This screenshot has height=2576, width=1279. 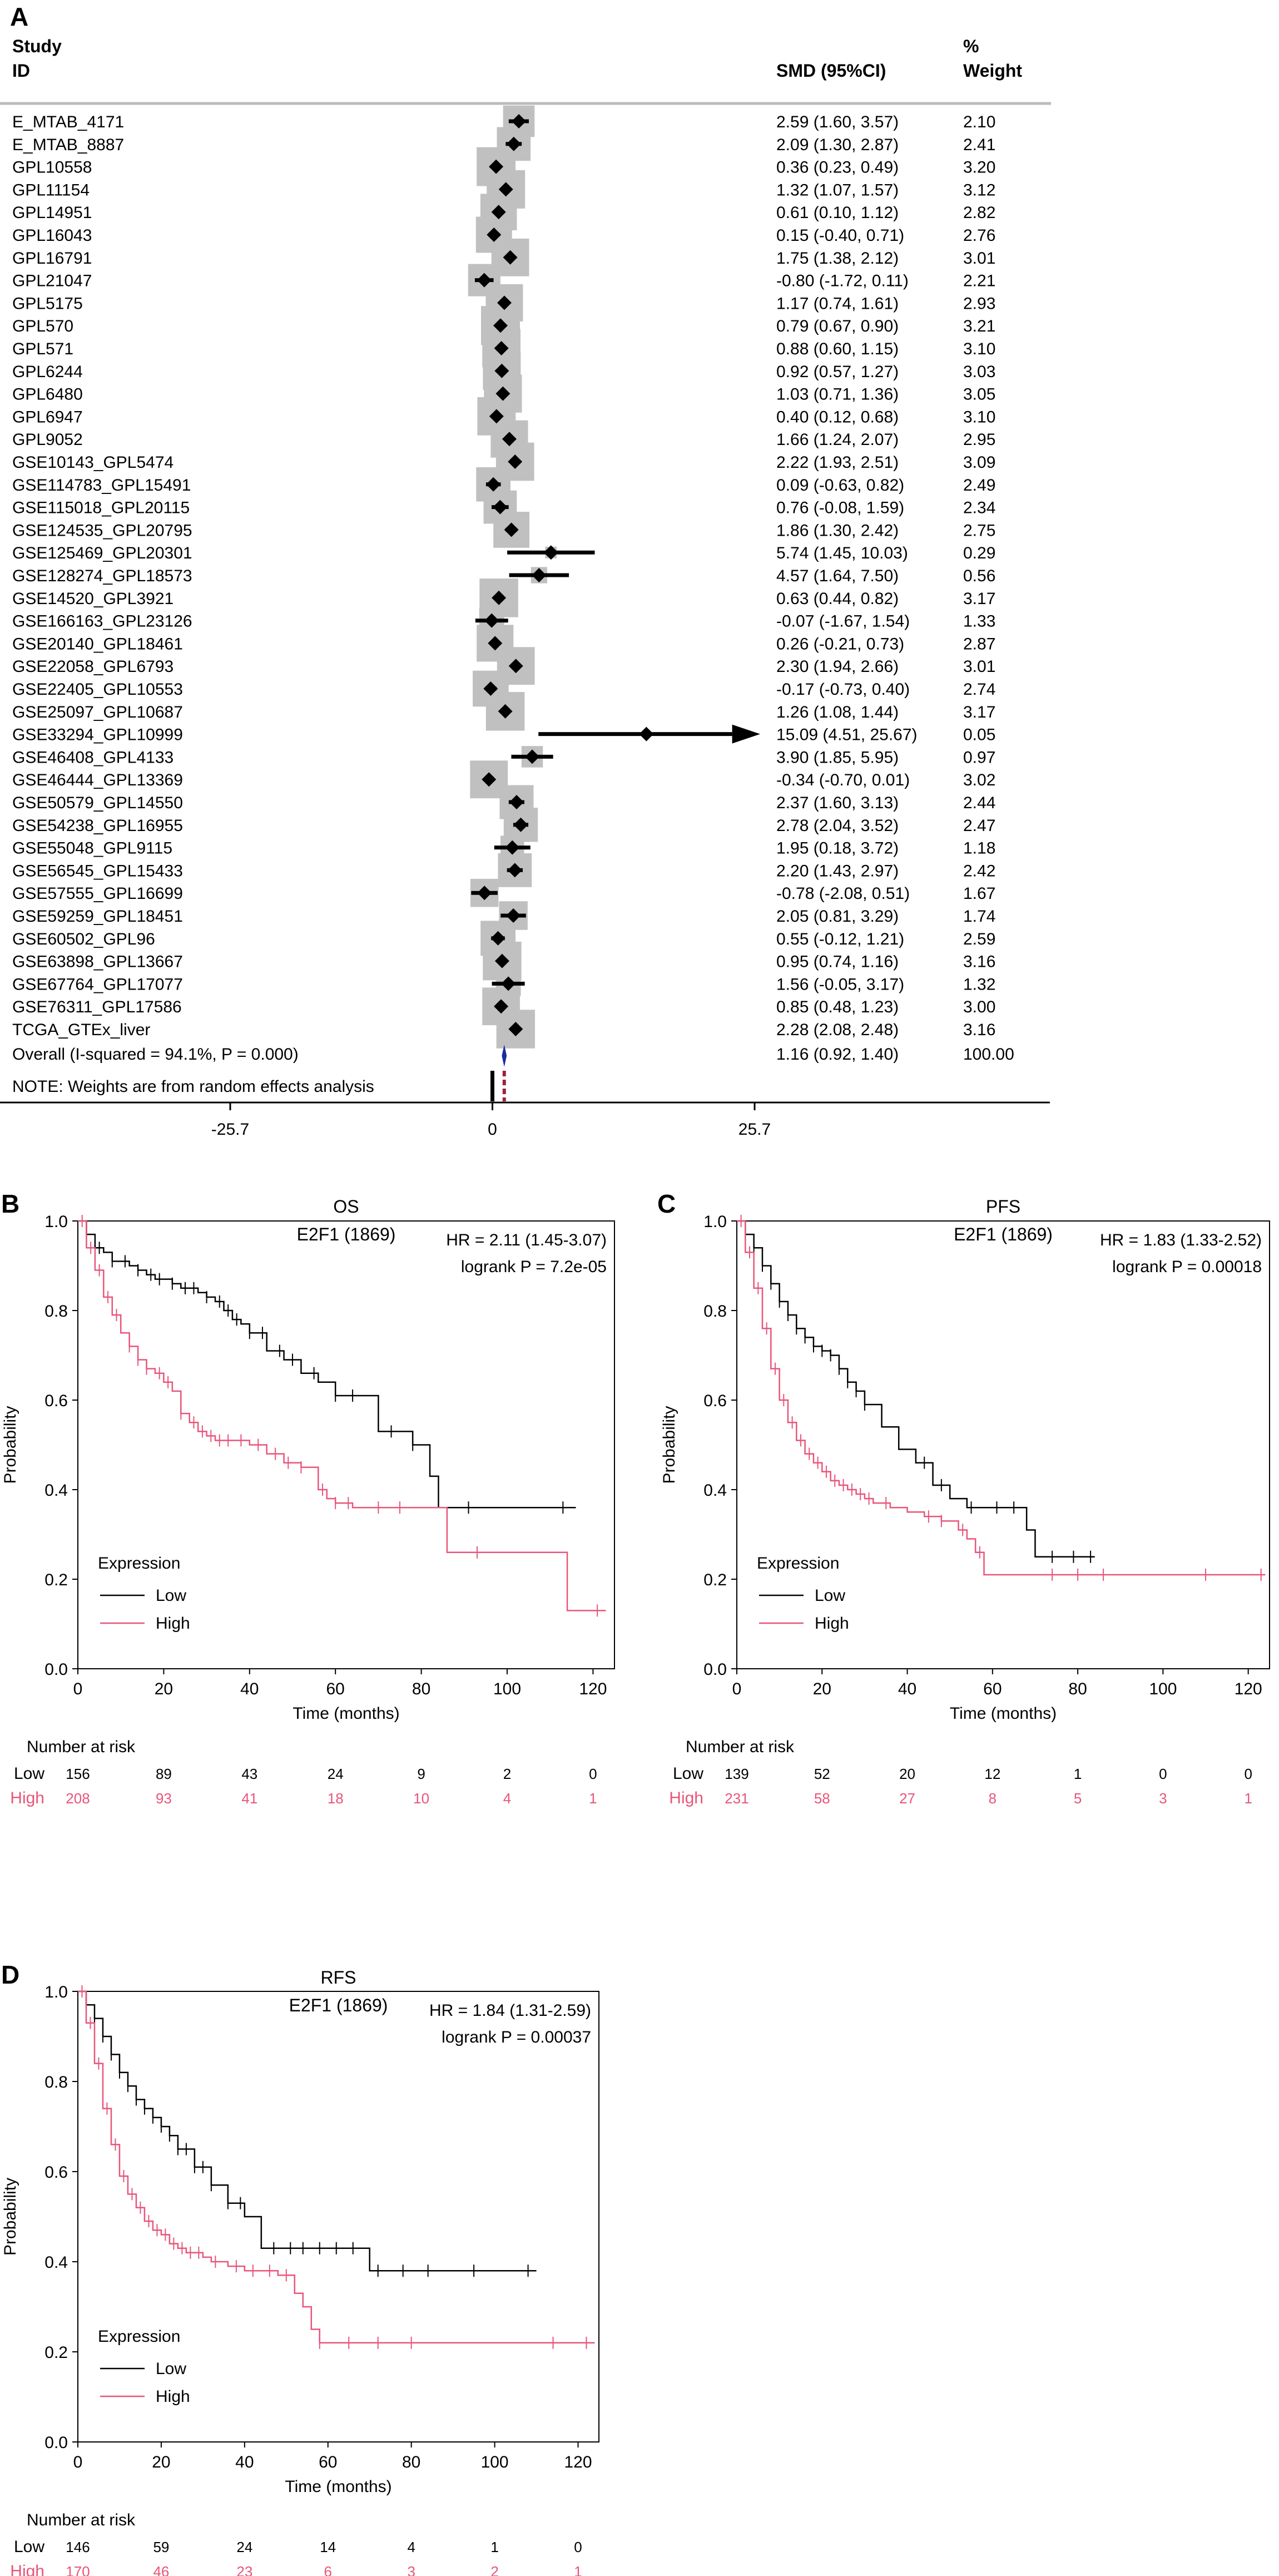 I want to click on forest-weight-value: 1.74, so click(x=979, y=916).